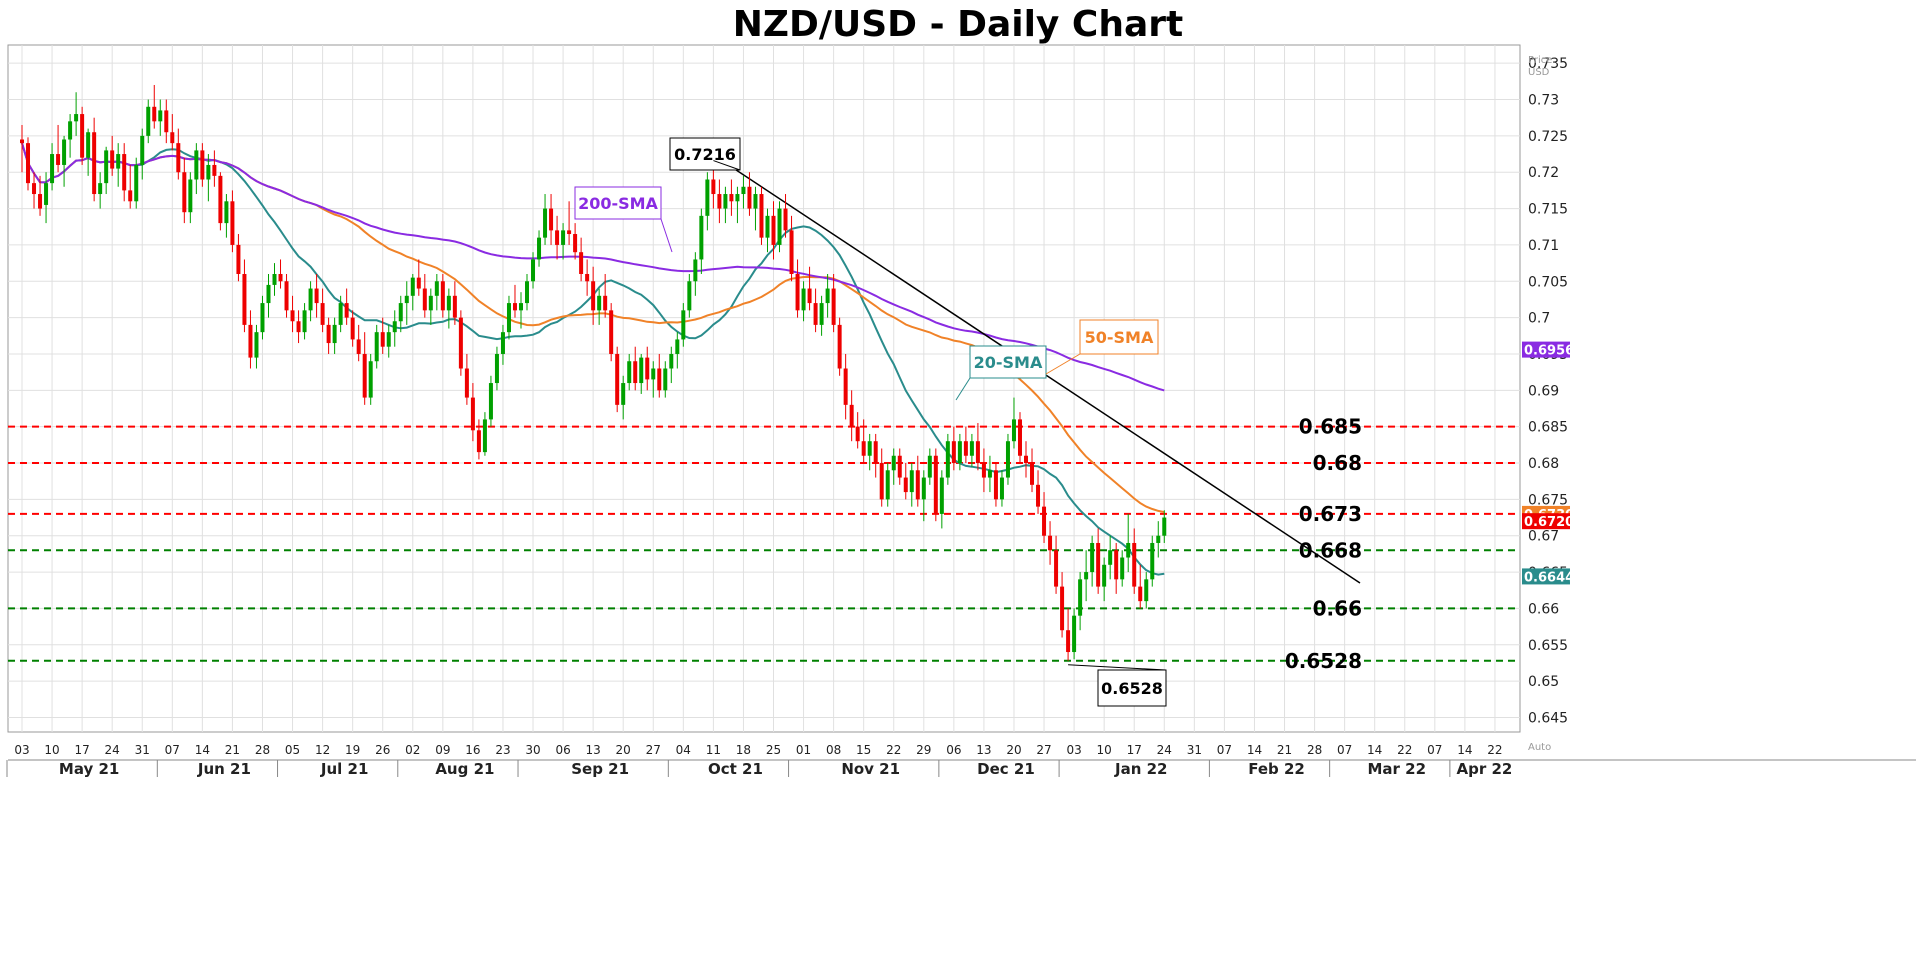 The width and height of the screenshot is (1916, 954). What do you see at coordinates (1543, 609) in the screenshot?
I see `y-tick-label: 0.66` at bounding box center [1543, 609].